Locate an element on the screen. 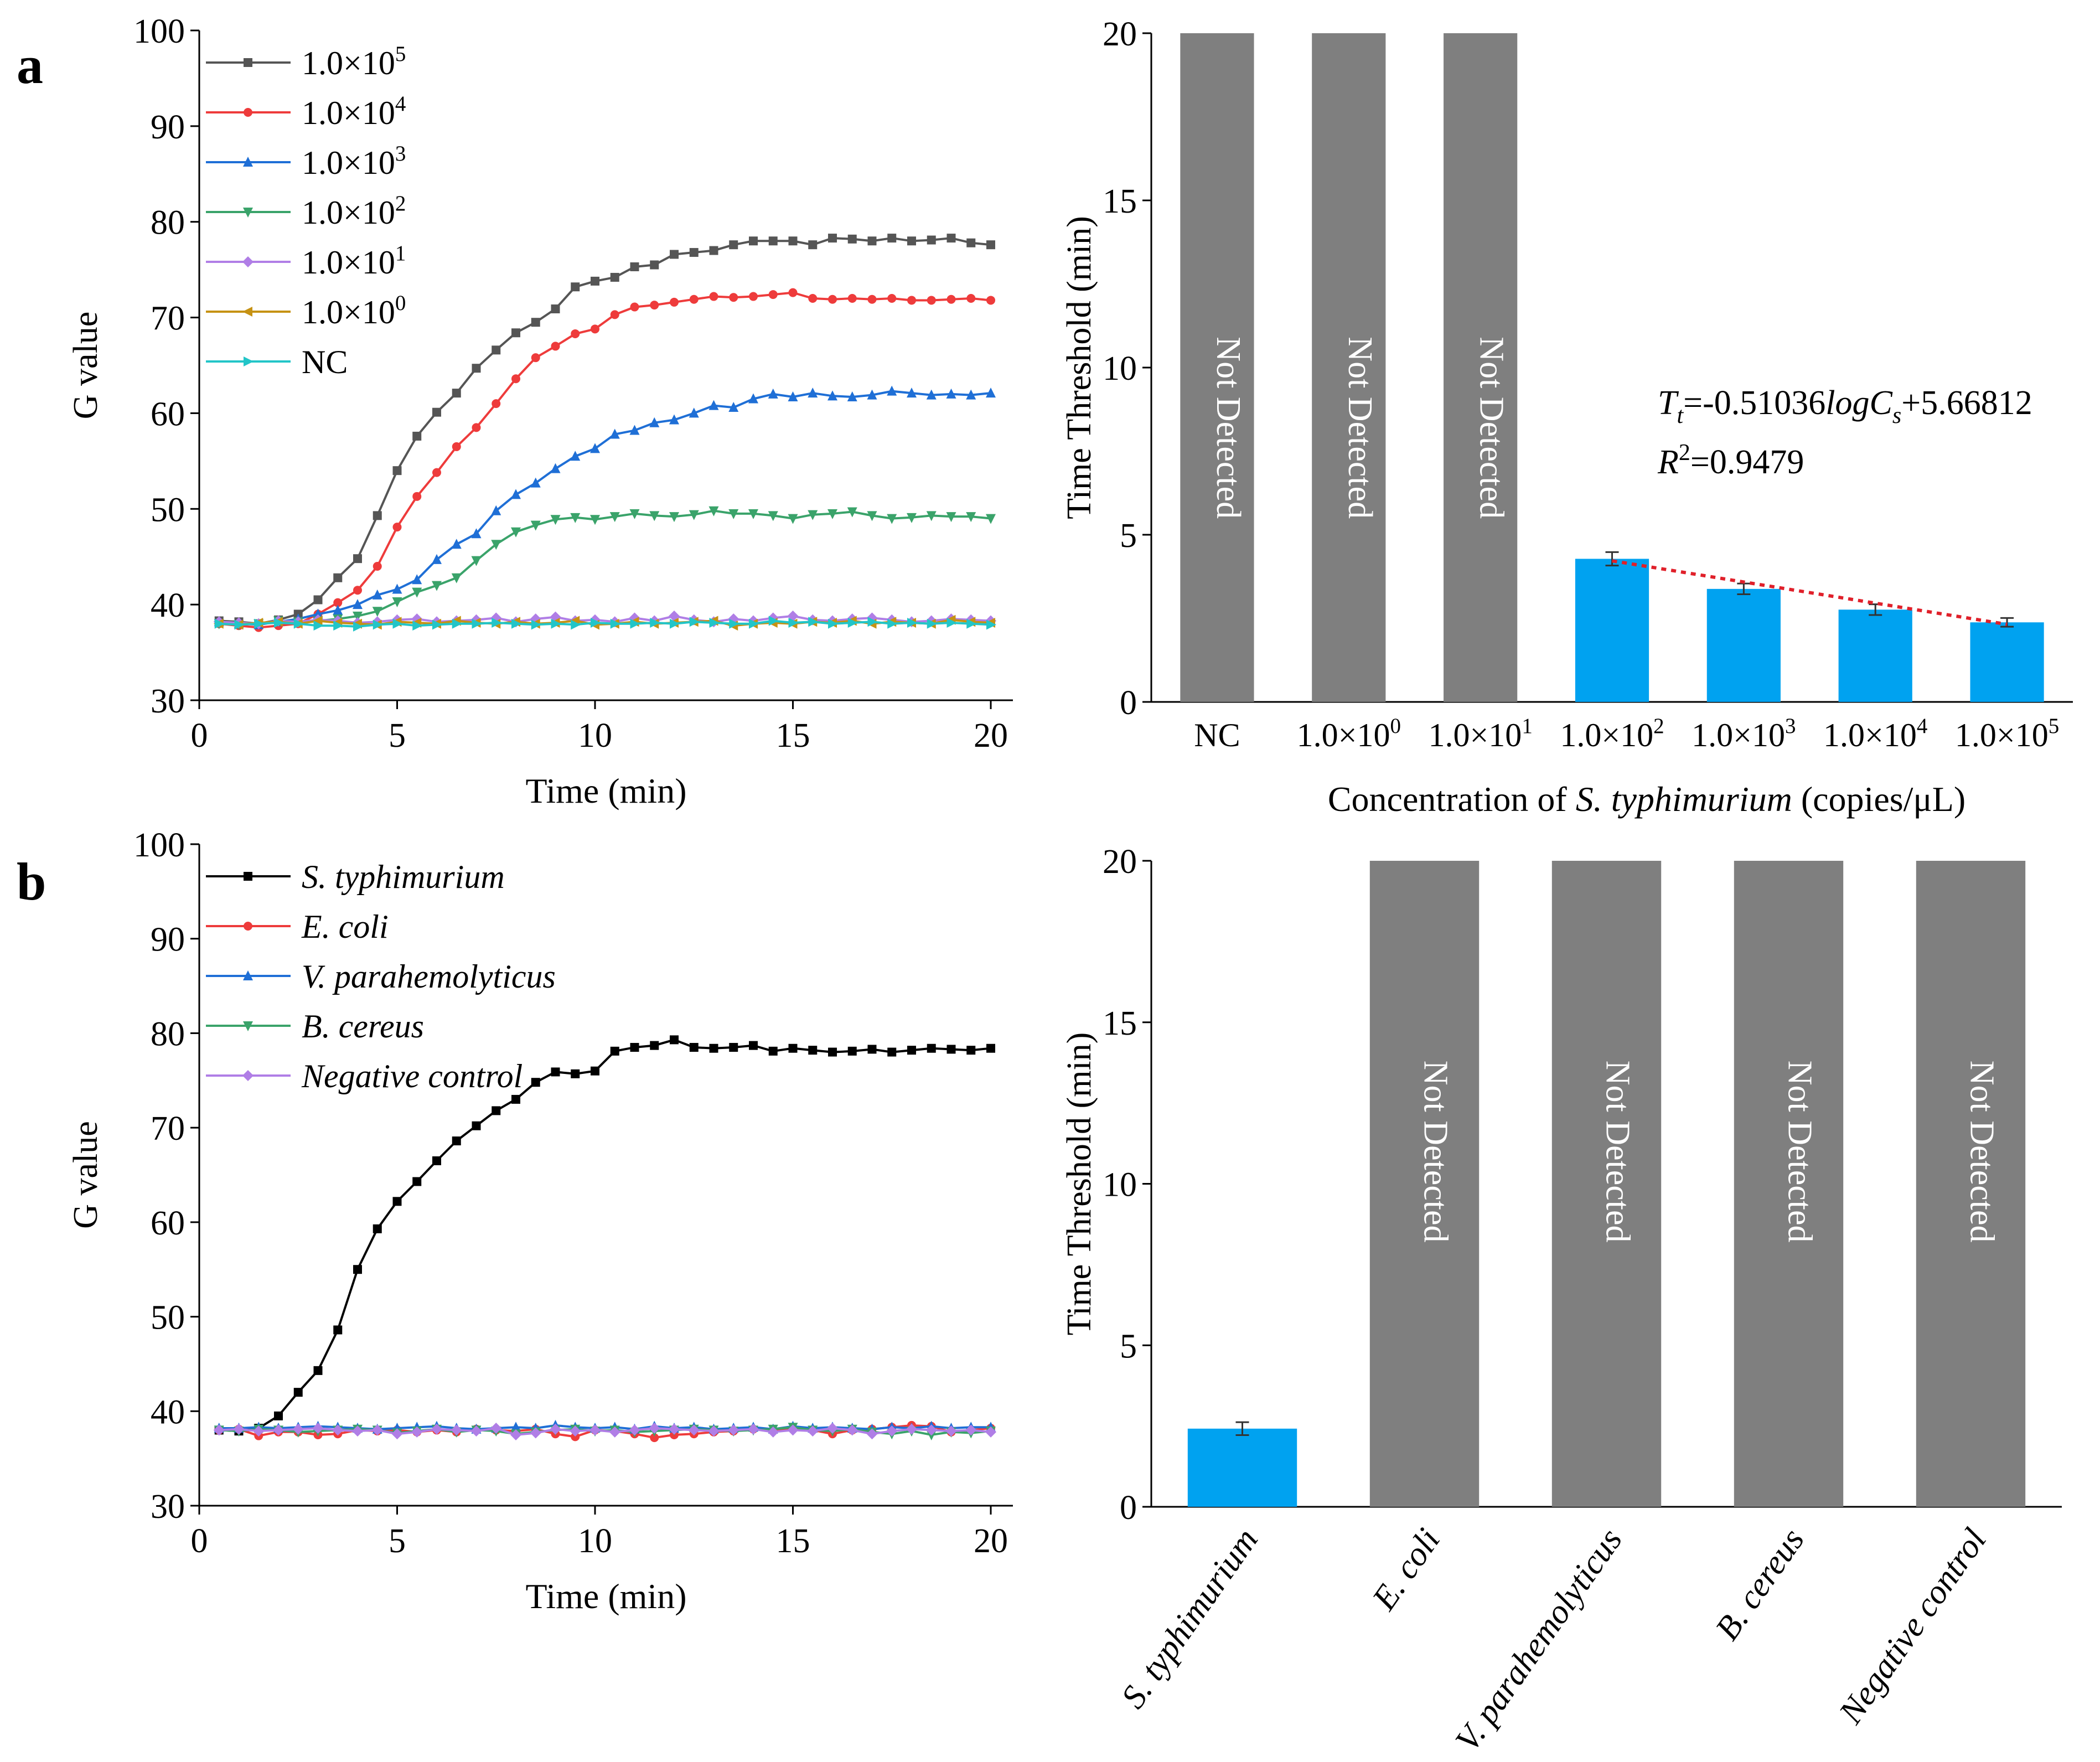  legend-label: B. cereus is located at coordinates (363, 1026).